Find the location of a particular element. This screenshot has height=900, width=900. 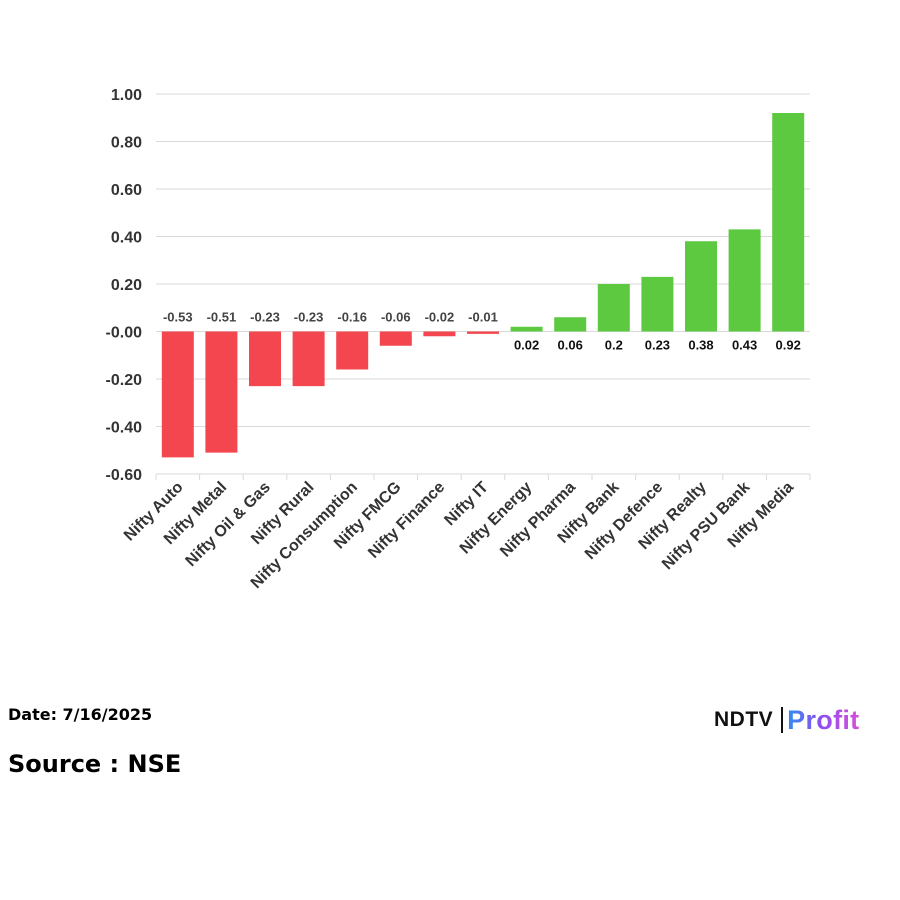

x-tick-label: Nifty Pharma is located at coordinates (538, 520).